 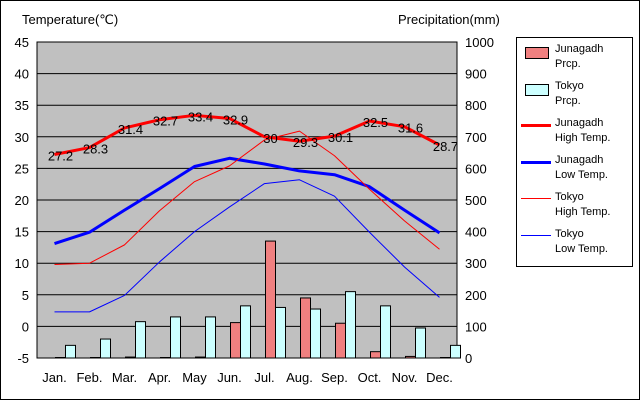 I want to click on junagadh-high-line, so click(x=247, y=134).